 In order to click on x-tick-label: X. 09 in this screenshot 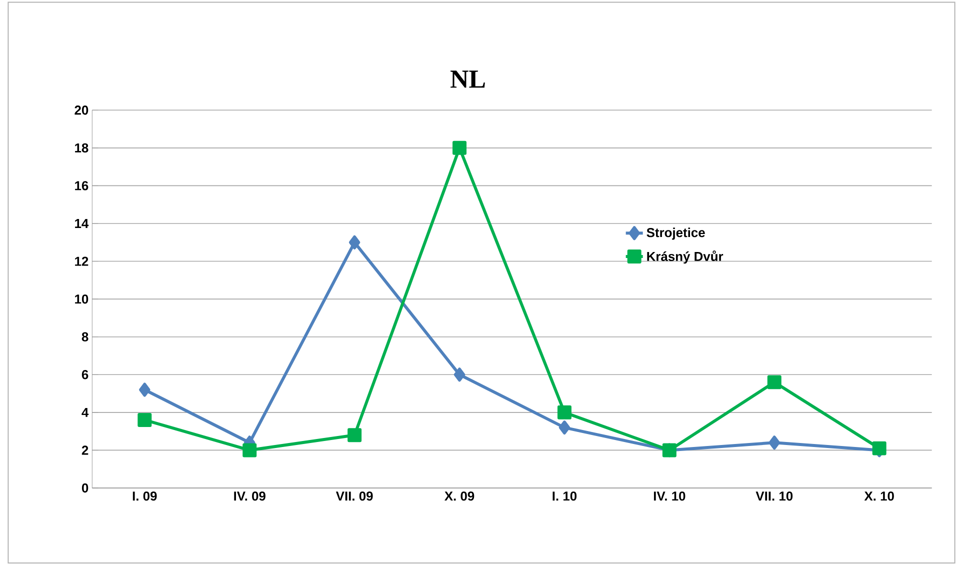, I will do `click(459, 496)`.